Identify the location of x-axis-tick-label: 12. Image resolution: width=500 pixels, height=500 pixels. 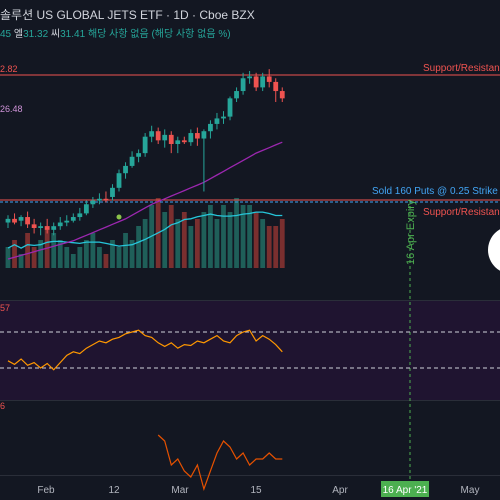
(114, 490).